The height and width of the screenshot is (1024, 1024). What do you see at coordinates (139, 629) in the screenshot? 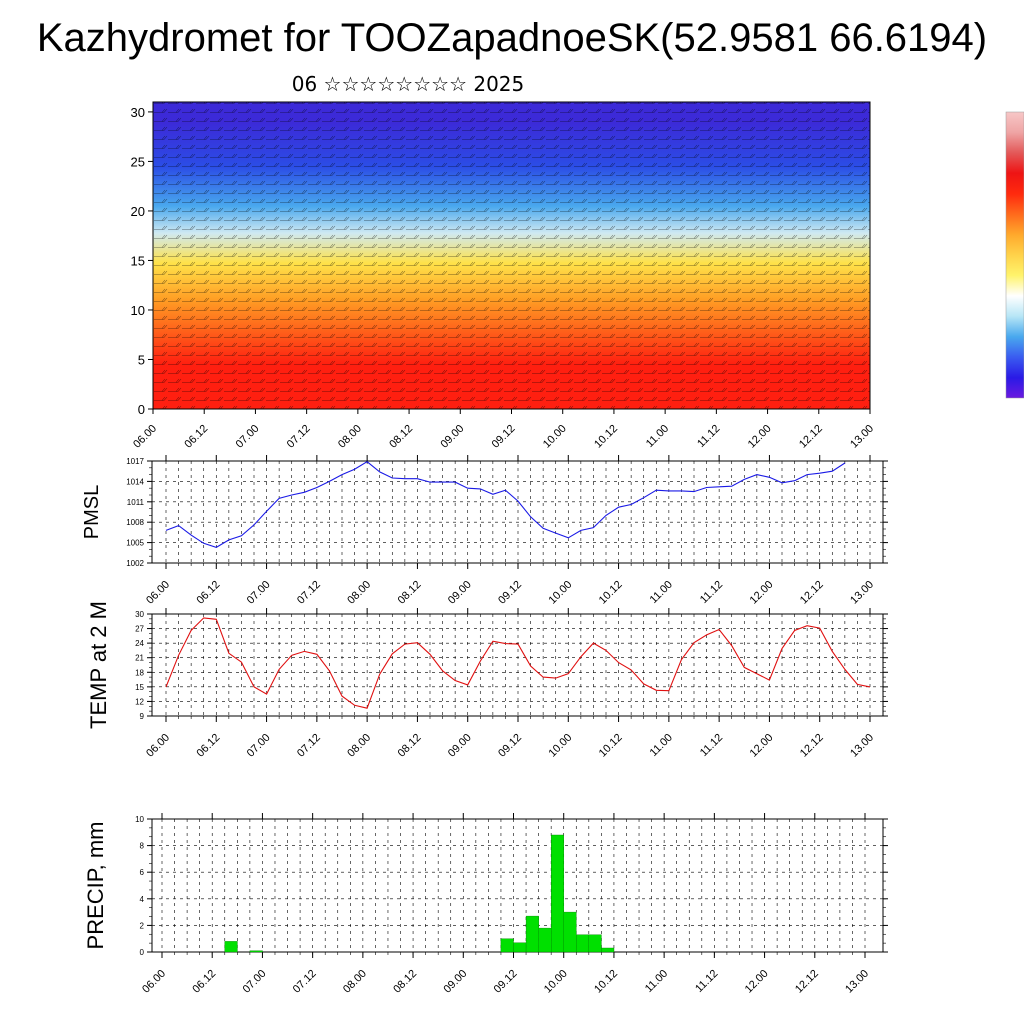
I see `y-tick-label: 27` at bounding box center [139, 629].